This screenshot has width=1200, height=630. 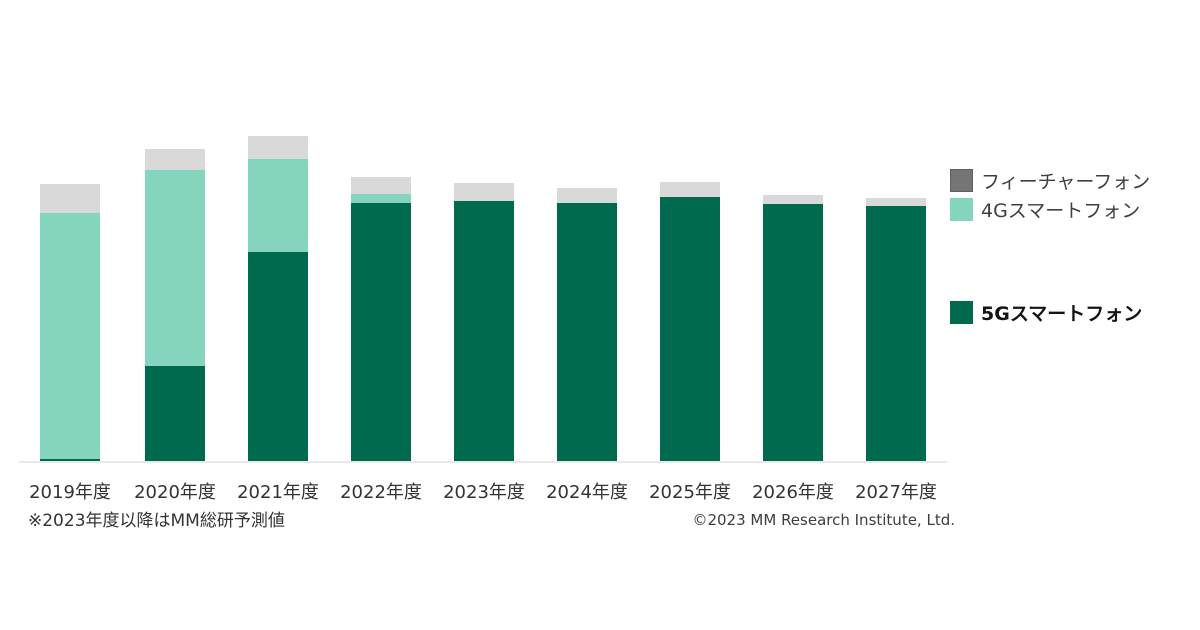 I want to click on bar-2019年度, so click(x=70, y=323).